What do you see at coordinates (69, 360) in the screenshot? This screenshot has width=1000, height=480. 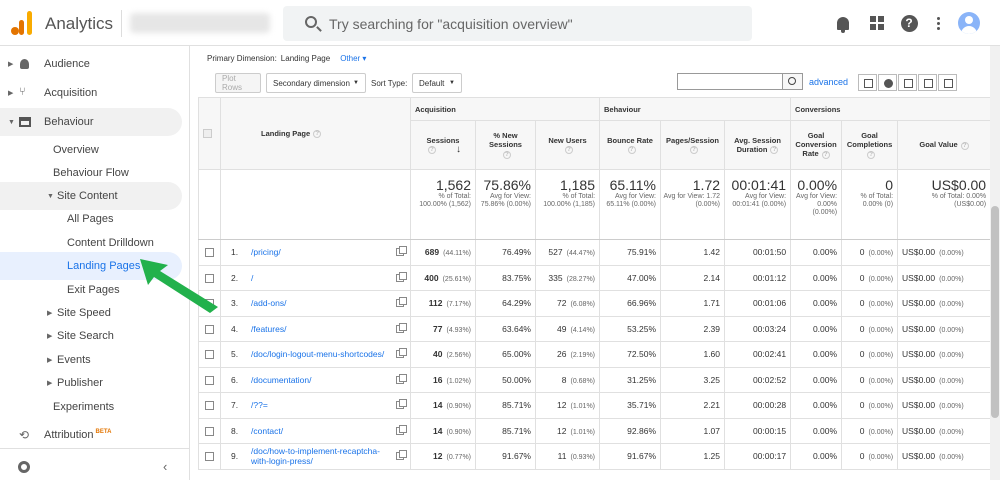 I see `sidebar-item-events: ▶ Events` at bounding box center [69, 360].